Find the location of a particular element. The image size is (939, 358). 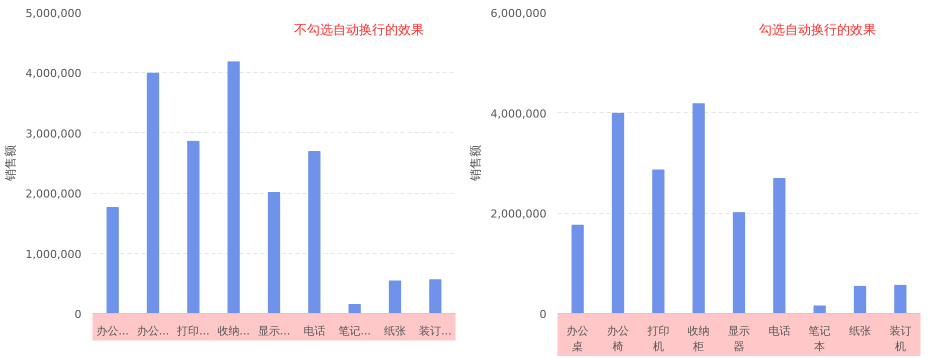

x-tick-label: 显示器 is located at coordinates (739, 339).